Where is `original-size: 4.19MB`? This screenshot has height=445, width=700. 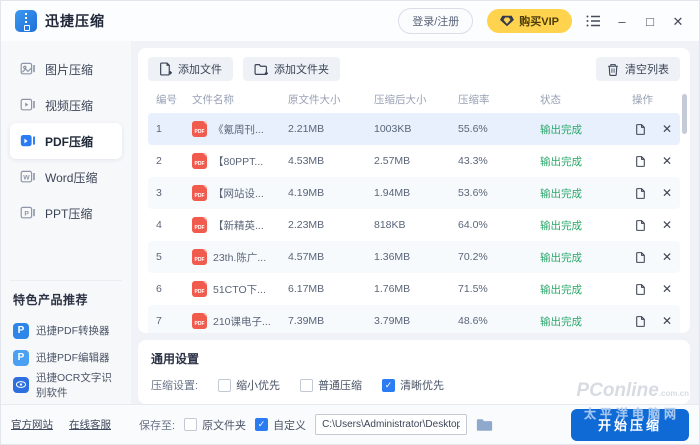 original-size: 4.19MB is located at coordinates (306, 193).